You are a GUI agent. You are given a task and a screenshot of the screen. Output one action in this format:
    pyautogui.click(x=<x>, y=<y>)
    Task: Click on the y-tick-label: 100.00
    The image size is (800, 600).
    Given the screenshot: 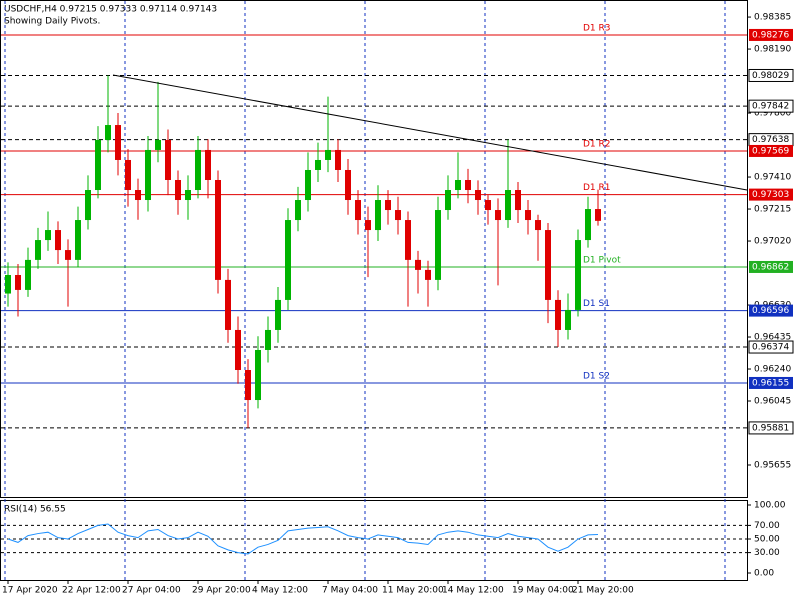 What is the action you would take?
    pyautogui.click(x=770, y=506)
    